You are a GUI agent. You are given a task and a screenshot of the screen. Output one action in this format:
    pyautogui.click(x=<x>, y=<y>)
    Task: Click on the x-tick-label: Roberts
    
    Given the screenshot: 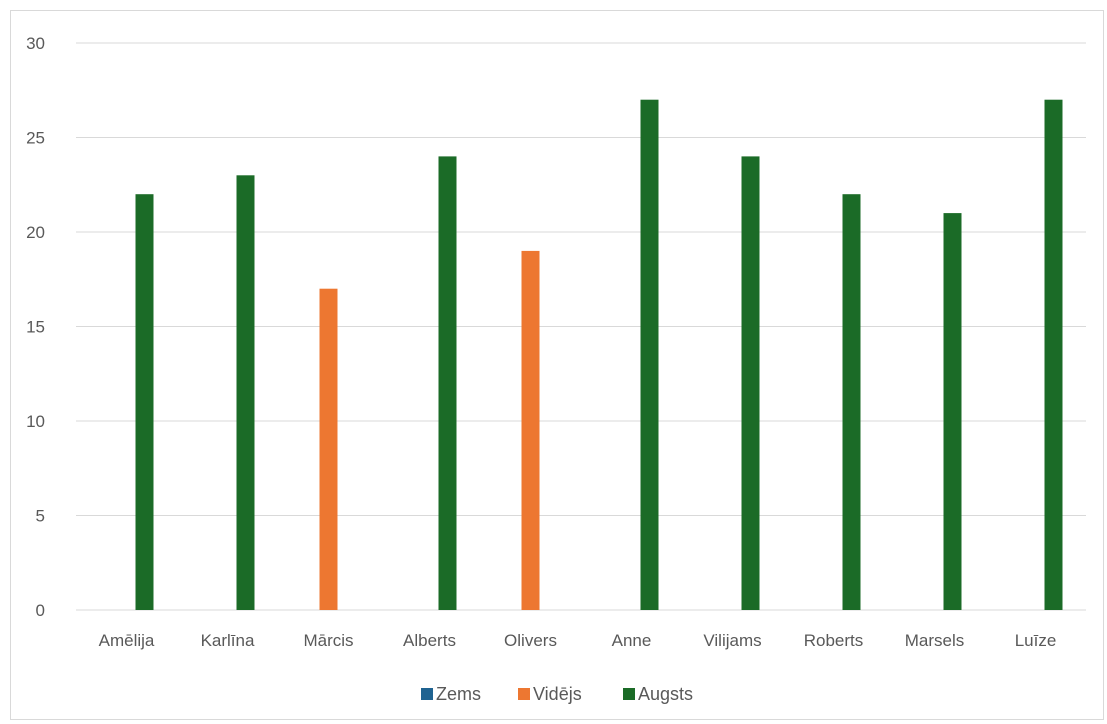 What is the action you would take?
    pyautogui.click(x=834, y=640)
    